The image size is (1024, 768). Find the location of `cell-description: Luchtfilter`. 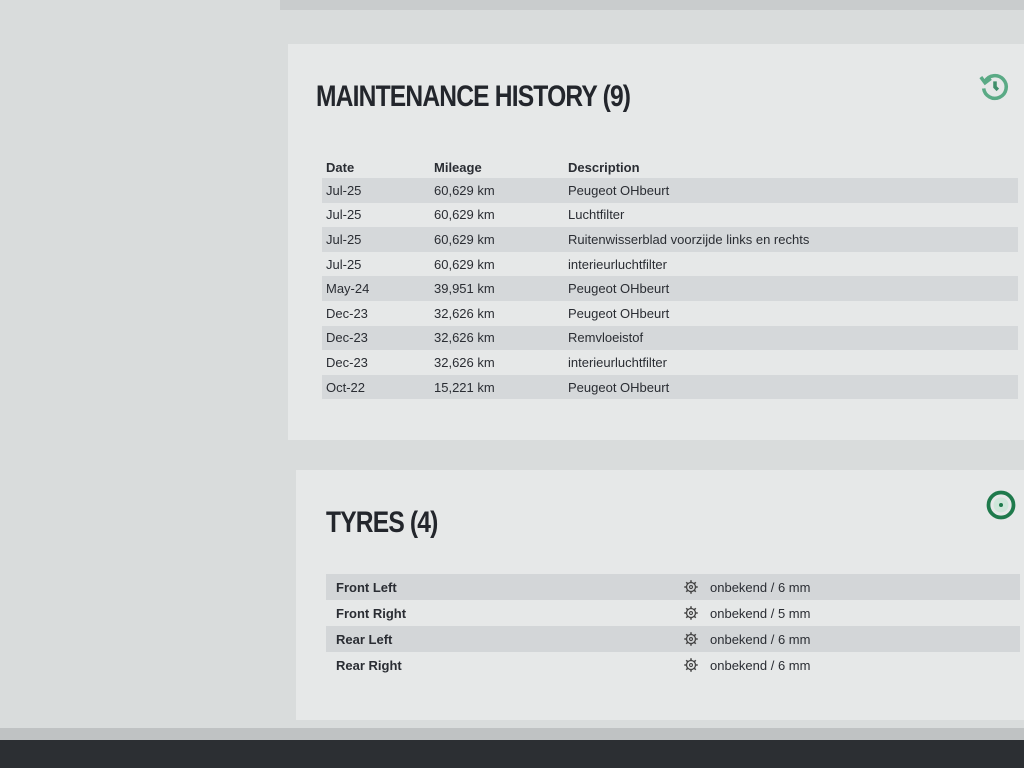

cell-description: Luchtfilter is located at coordinates (596, 215).